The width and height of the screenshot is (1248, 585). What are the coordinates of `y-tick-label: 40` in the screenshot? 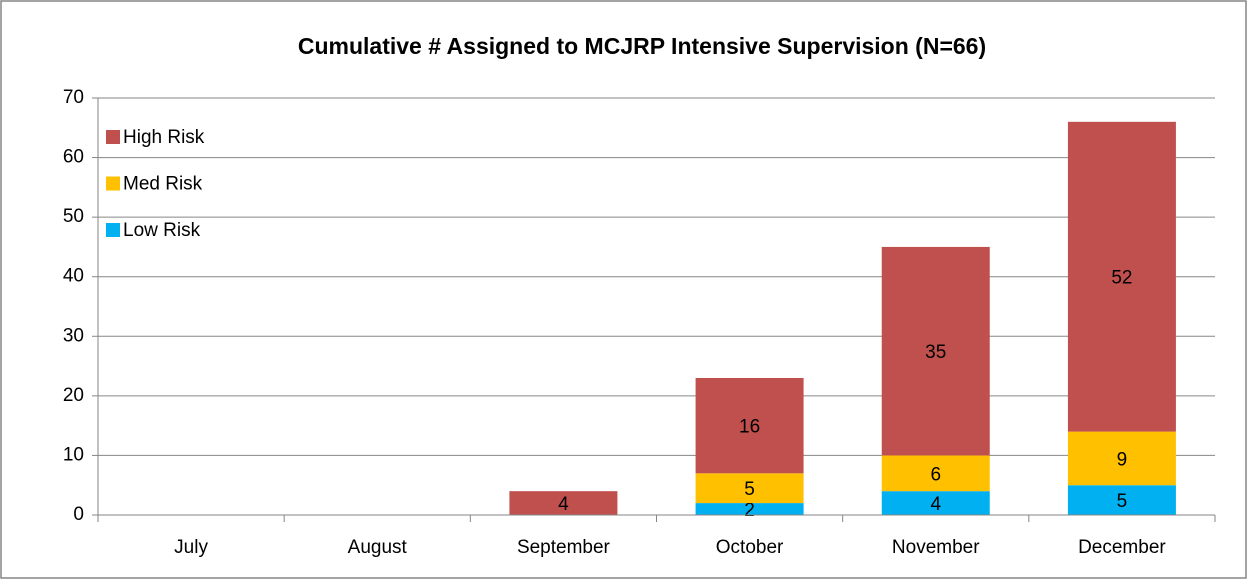 It's located at (73, 276).